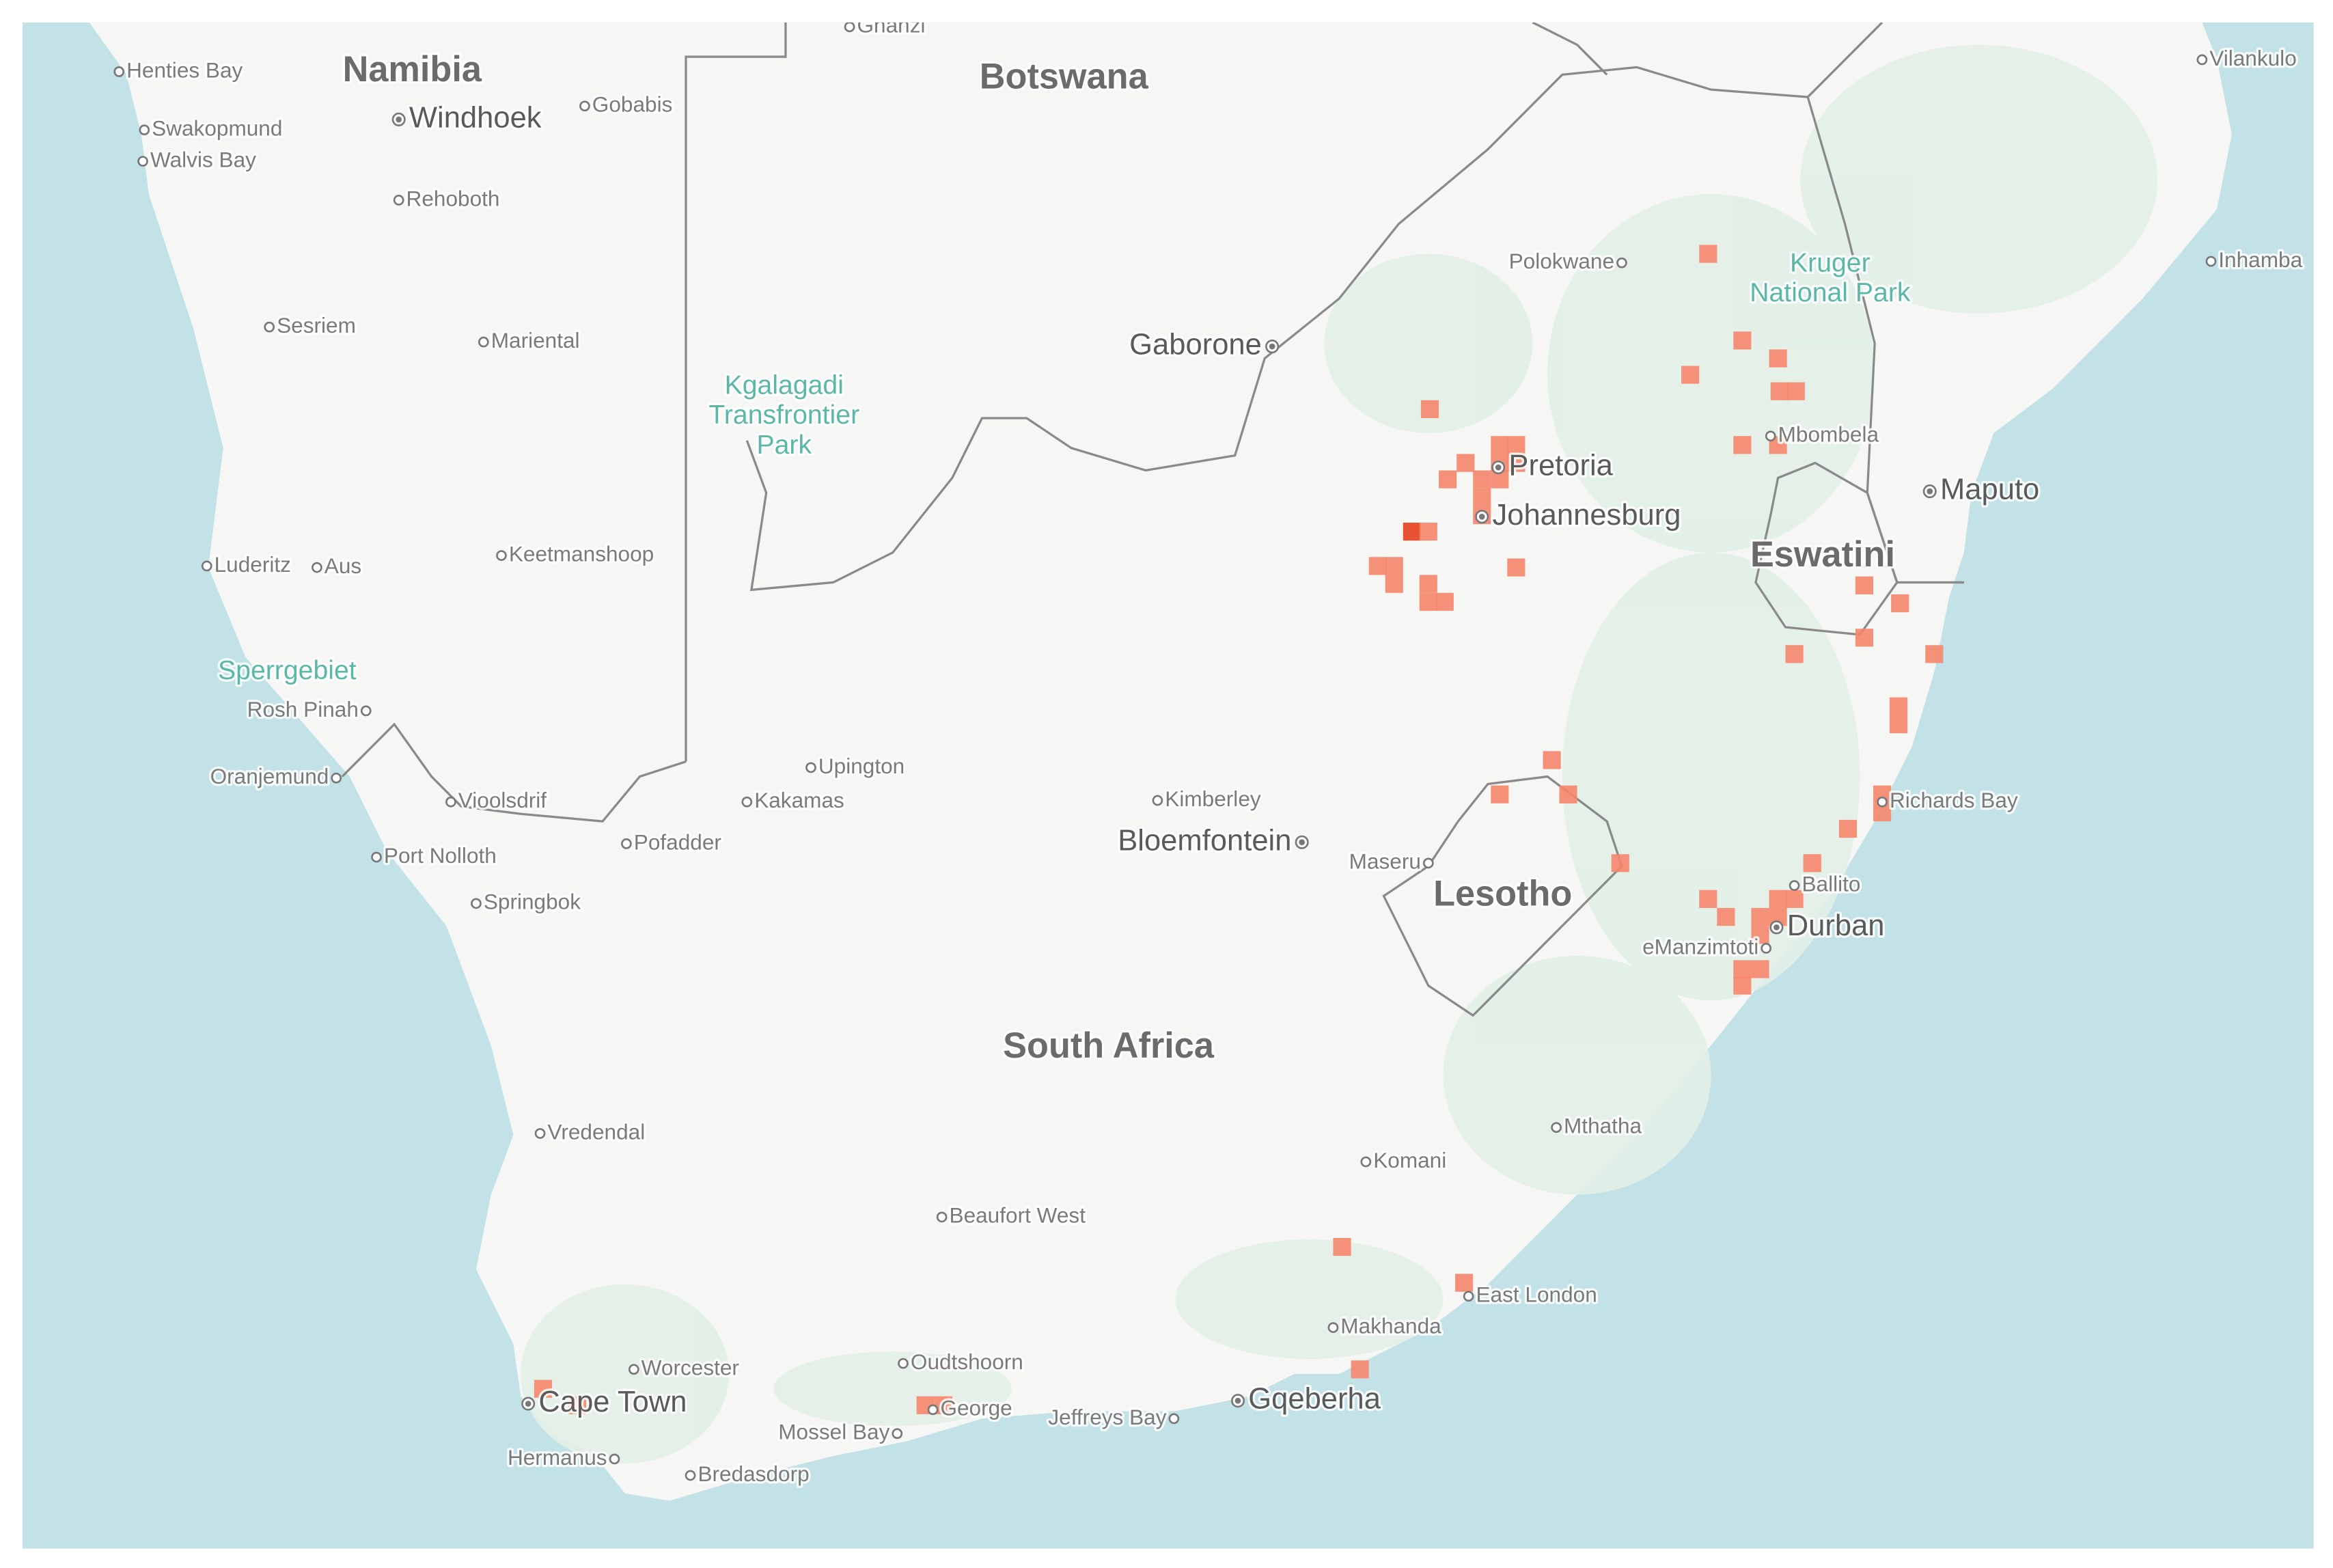 The image size is (2333, 1568). Describe the element at coordinates (1831, 884) in the screenshot. I see `town-label: Ballito` at that location.